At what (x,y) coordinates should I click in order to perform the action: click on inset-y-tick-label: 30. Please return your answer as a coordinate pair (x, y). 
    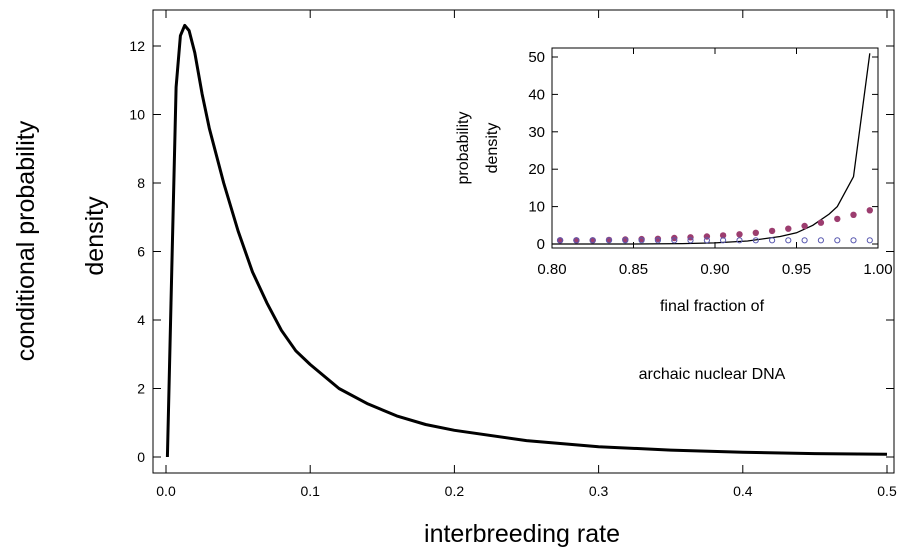
    Looking at the image, I should click on (536, 132).